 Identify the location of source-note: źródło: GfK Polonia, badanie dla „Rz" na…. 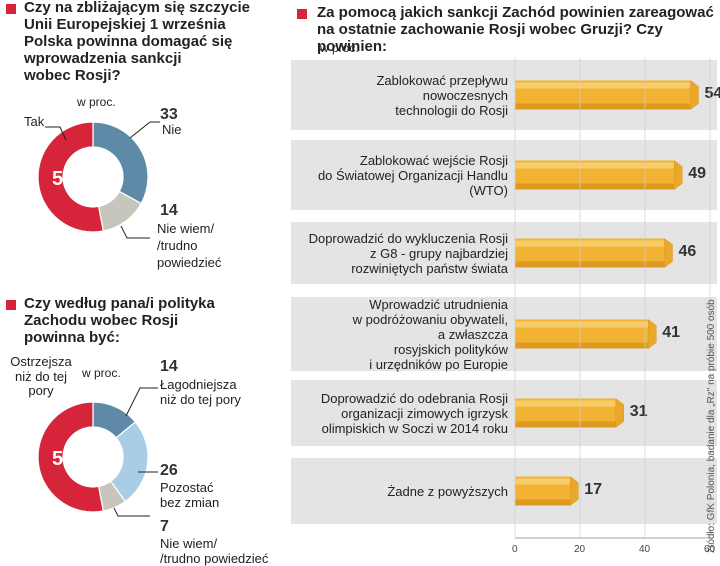
(711, 426).